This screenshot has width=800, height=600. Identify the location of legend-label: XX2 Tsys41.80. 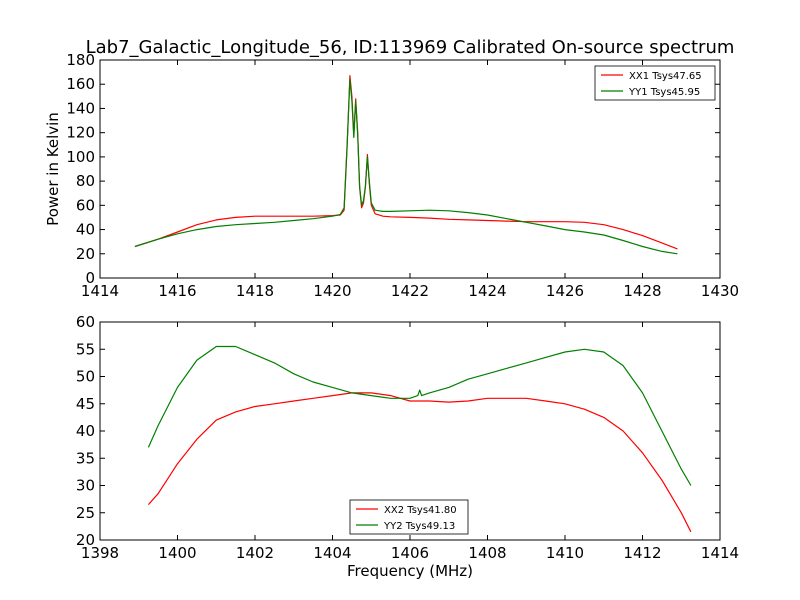
(420, 510).